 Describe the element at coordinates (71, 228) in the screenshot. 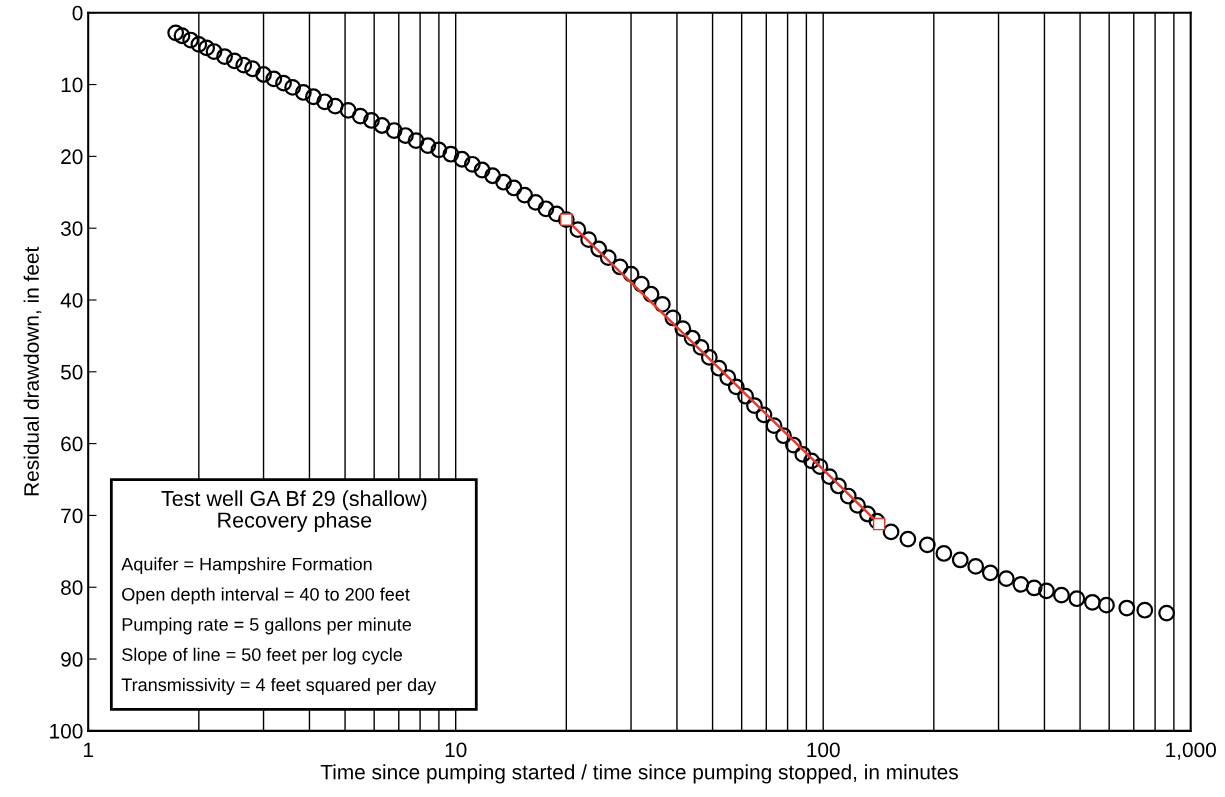

I see `y-tick-label: 30` at that location.